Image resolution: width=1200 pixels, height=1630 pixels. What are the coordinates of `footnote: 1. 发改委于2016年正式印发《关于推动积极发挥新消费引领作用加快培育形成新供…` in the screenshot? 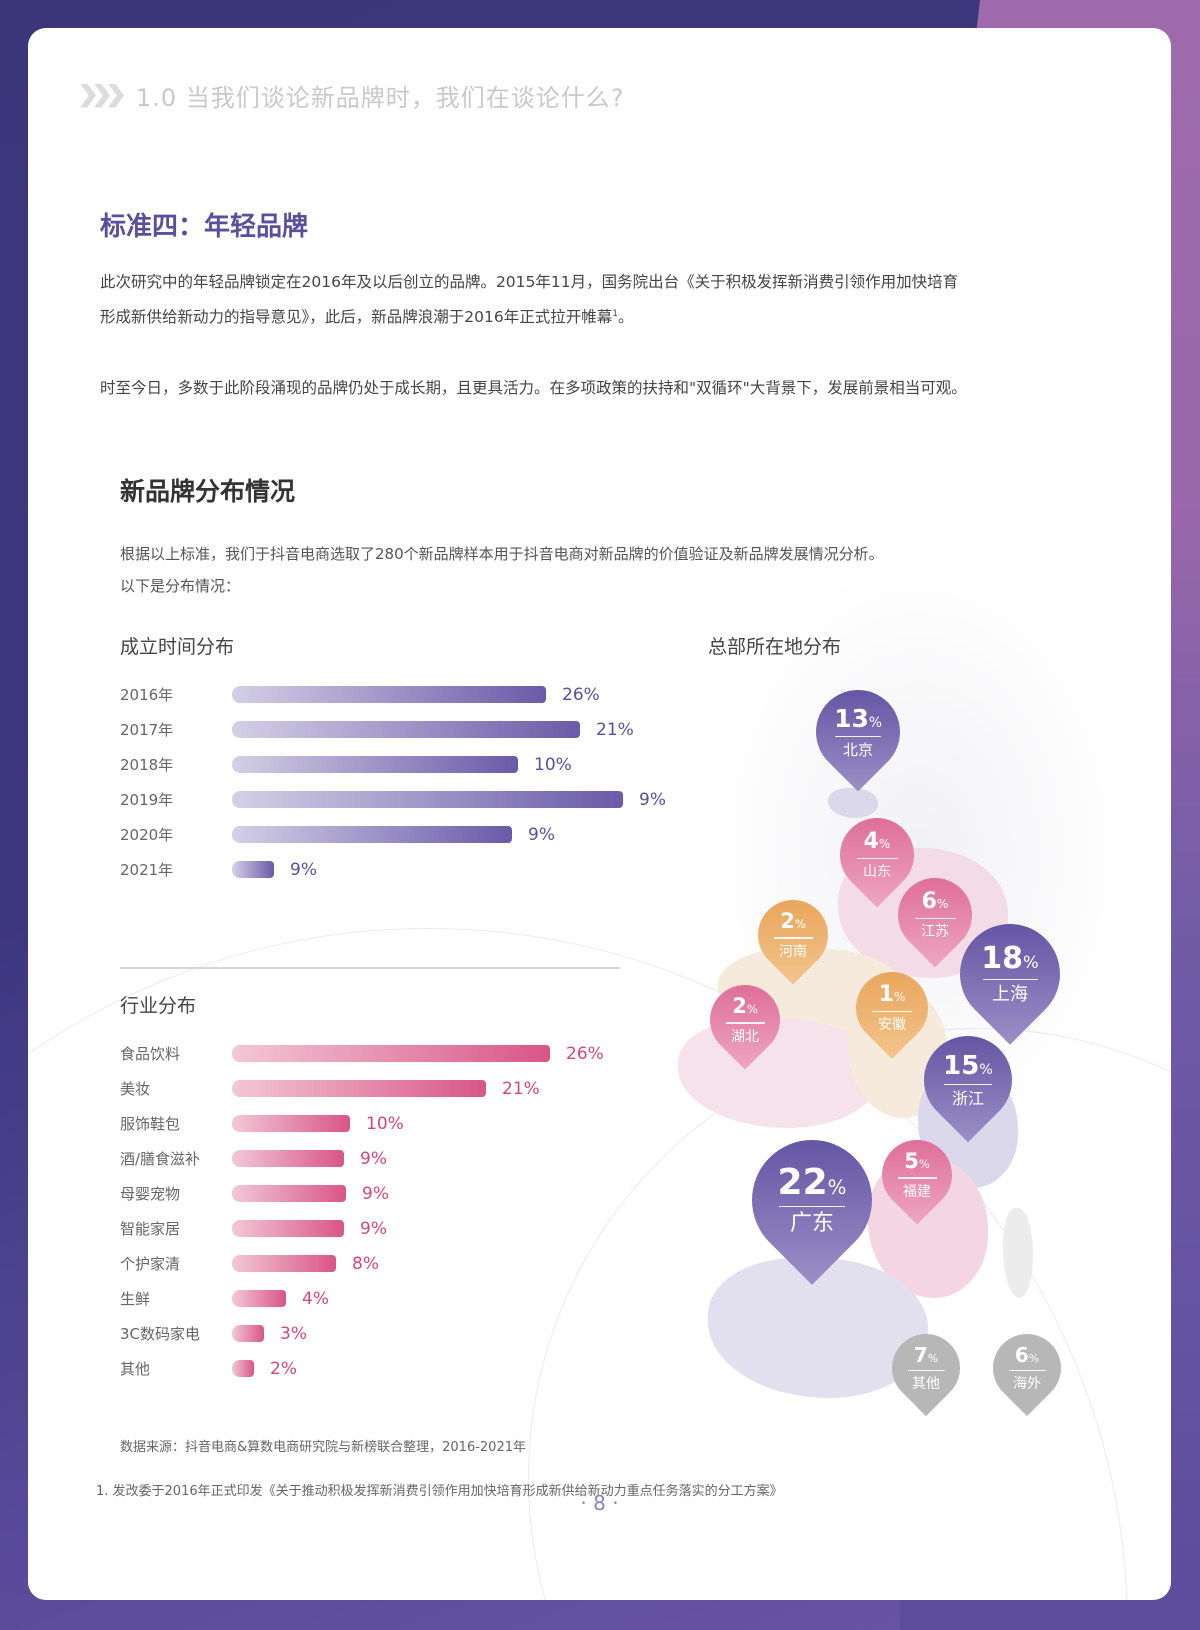 It's located at (439, 1491).